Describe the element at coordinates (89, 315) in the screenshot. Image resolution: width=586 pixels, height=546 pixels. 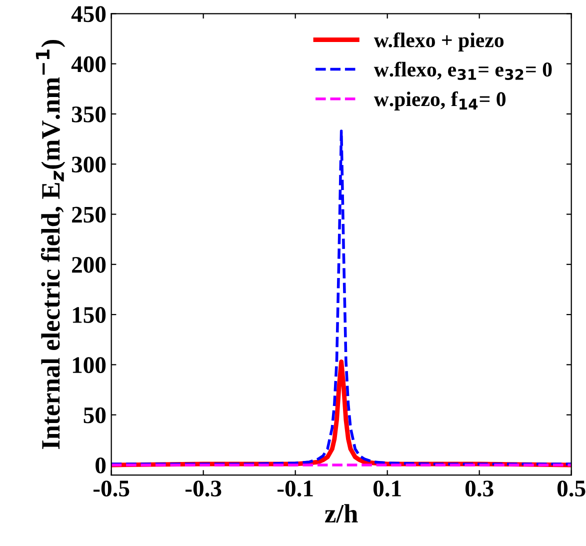
I see `y-tick-label: 150` at that location.